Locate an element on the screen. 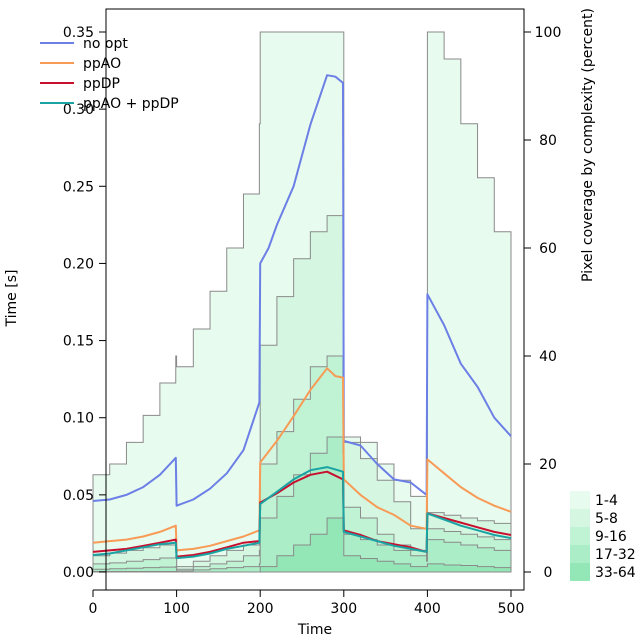  x-tick-label: 0 is located at coordinates (93, 609).